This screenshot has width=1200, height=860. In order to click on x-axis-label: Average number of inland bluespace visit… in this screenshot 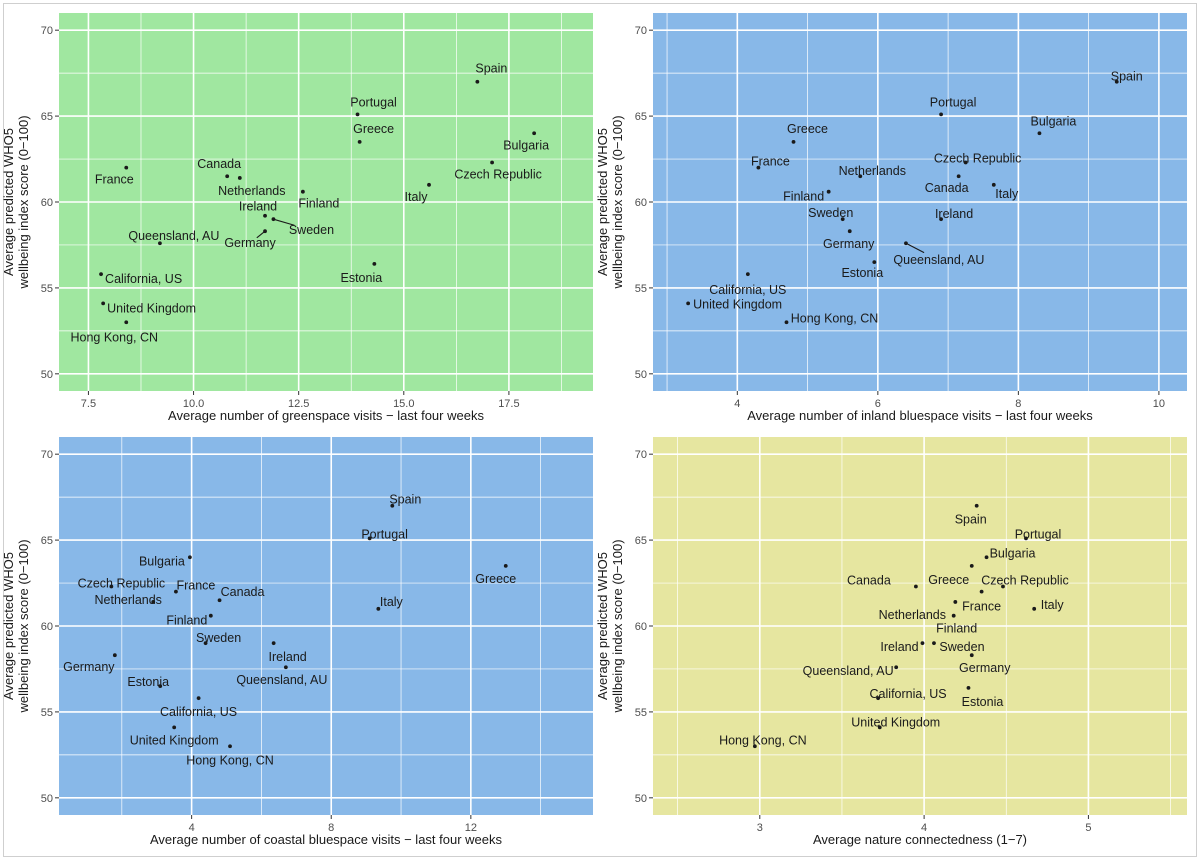, I will do `click(920, 415)`.